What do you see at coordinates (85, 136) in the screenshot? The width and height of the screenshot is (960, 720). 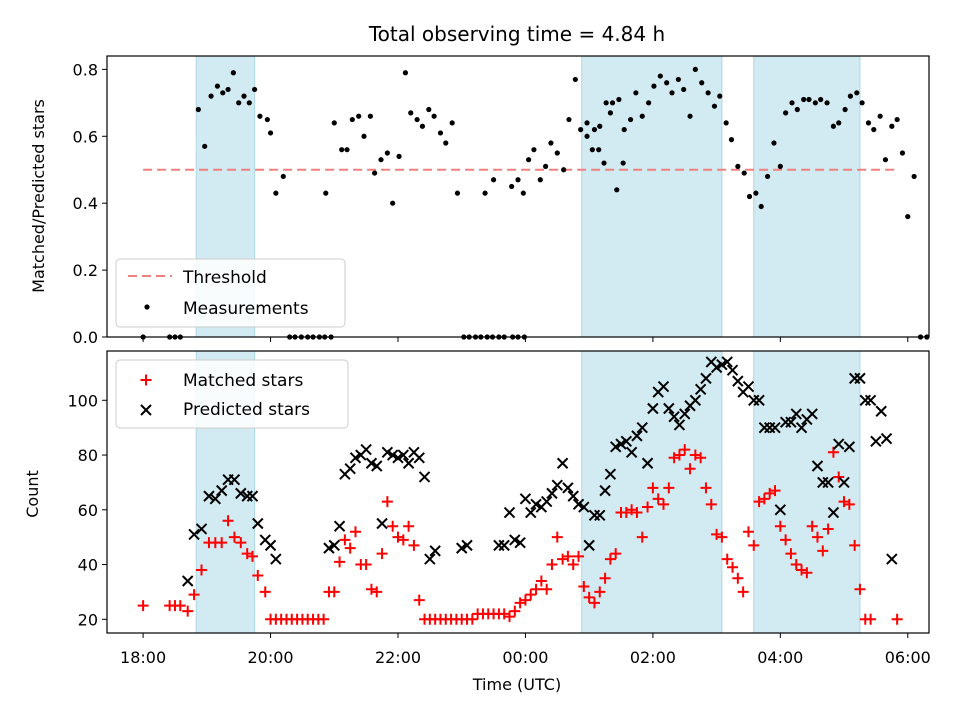 I see `y-tick-label: 0.6` at bounding box center [85, 136].